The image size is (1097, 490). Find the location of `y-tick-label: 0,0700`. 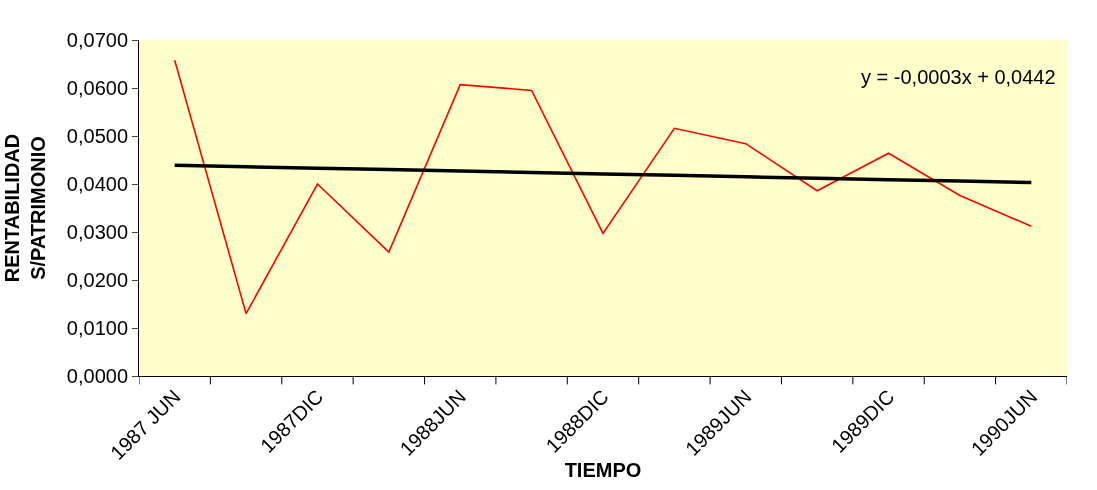

y-tick-label: 0,0700 is located at coordinates (97, 40).